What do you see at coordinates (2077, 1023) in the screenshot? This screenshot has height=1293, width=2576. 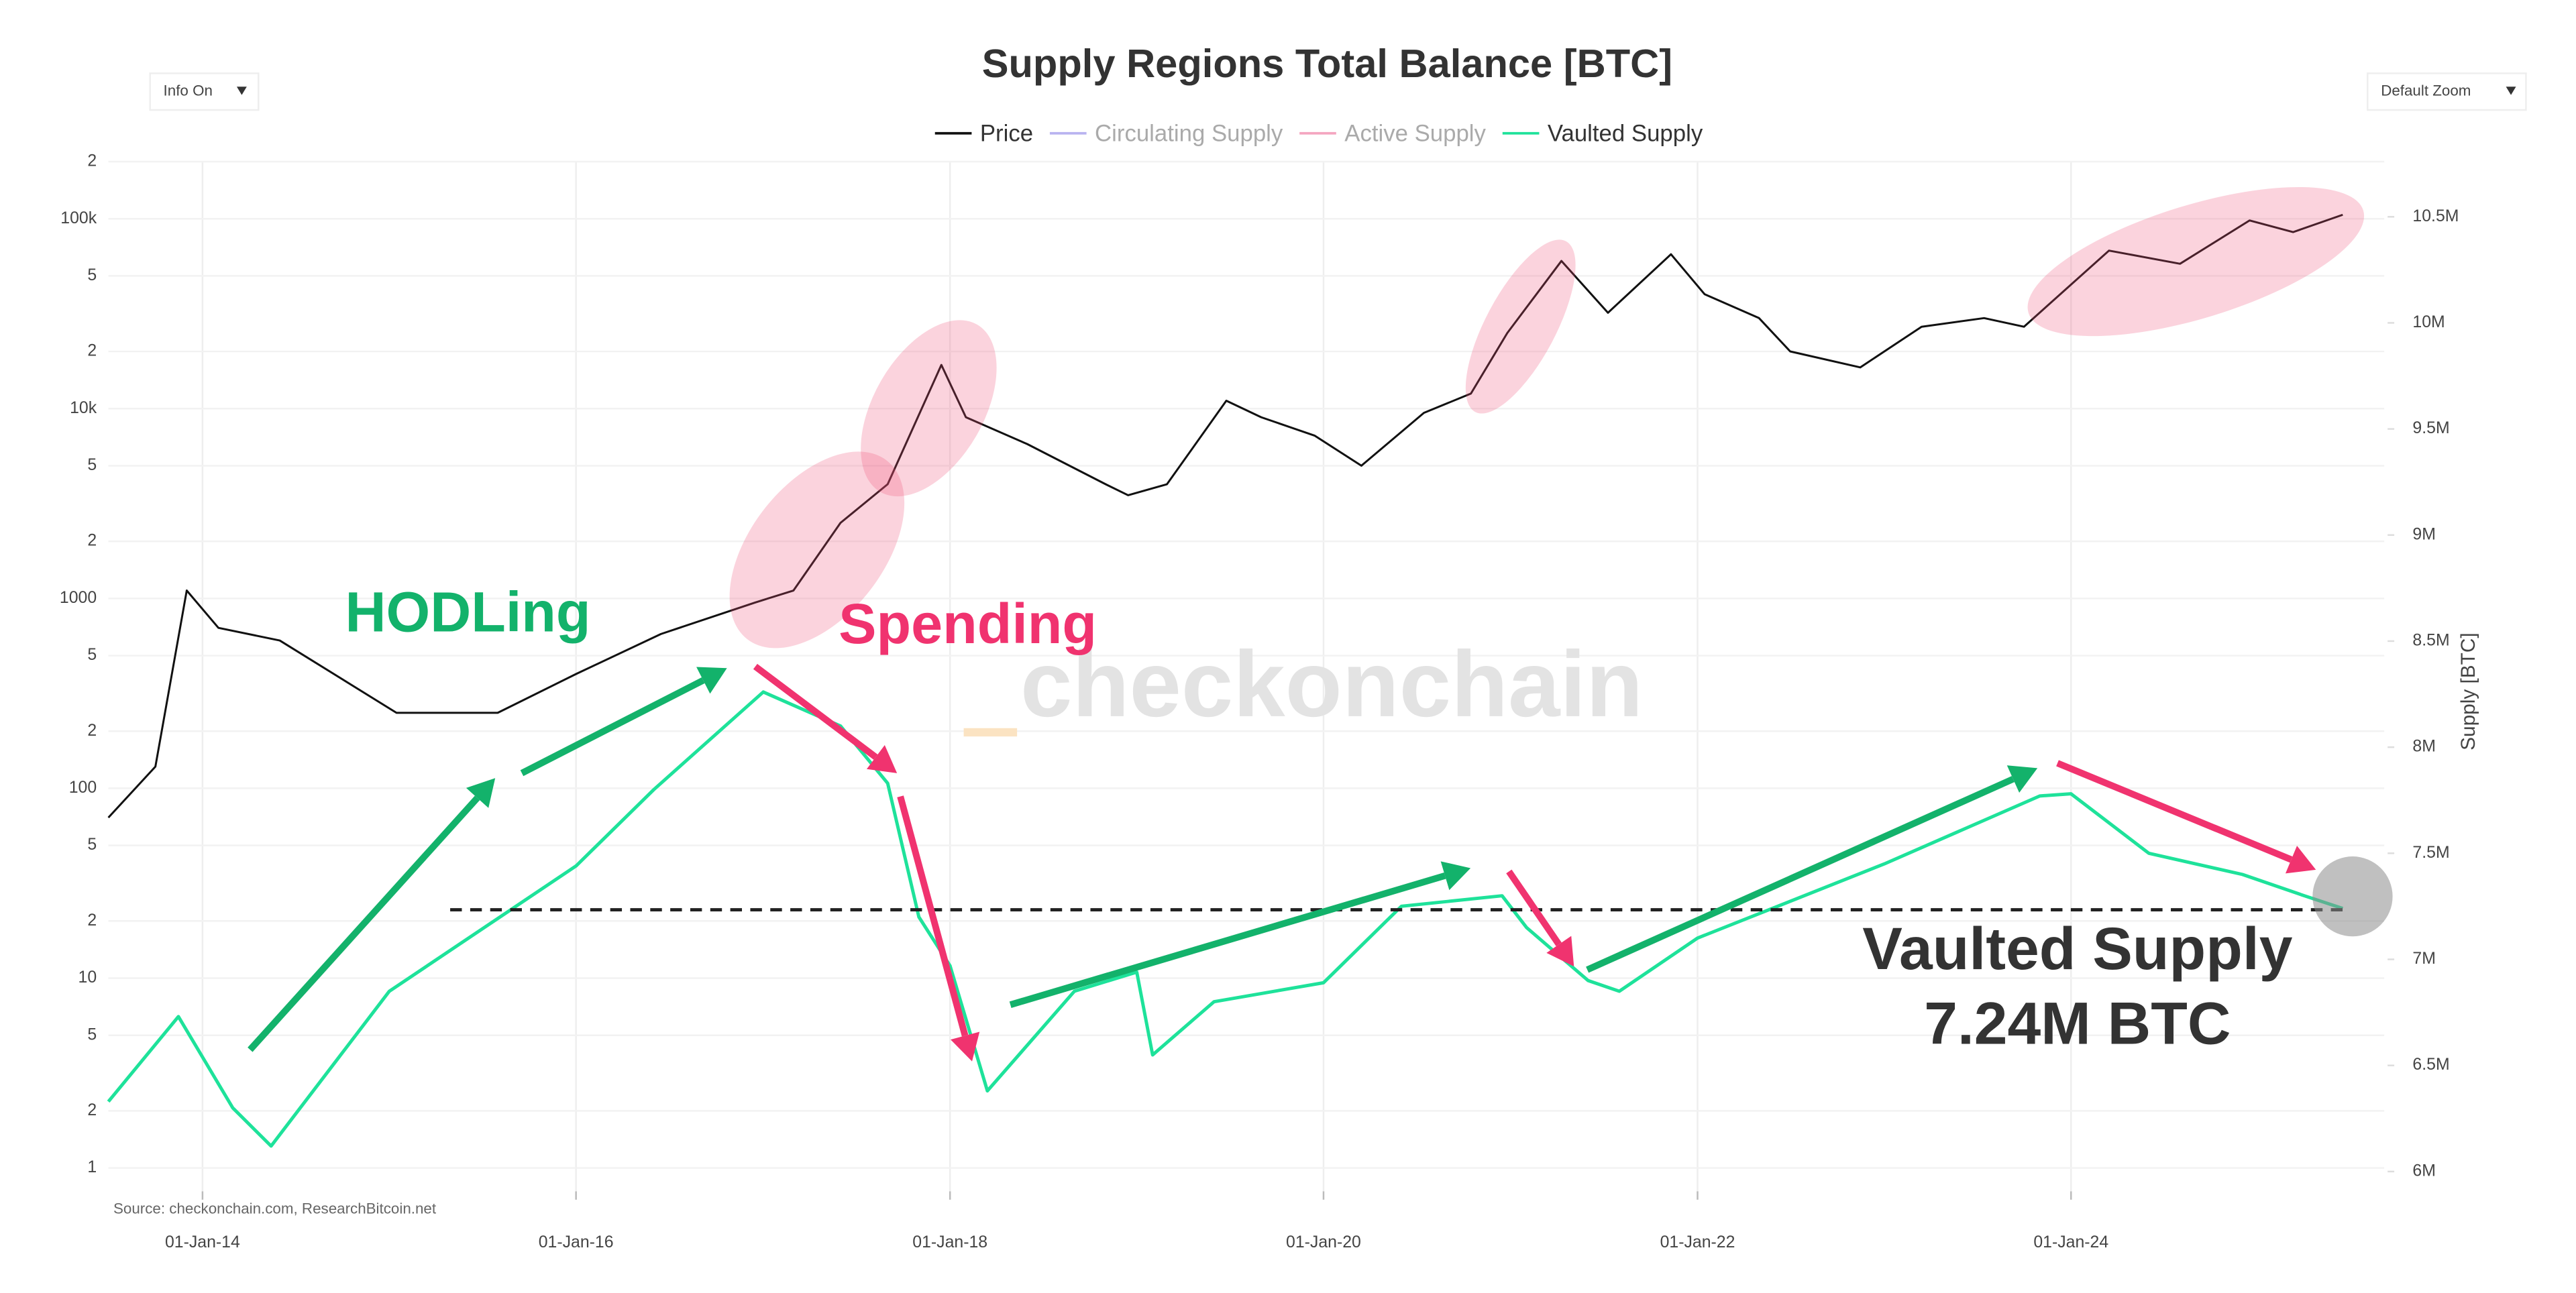 I see `annotation-vaulted-value: 7.24M BTC` at bounding box center [2077, 1023].